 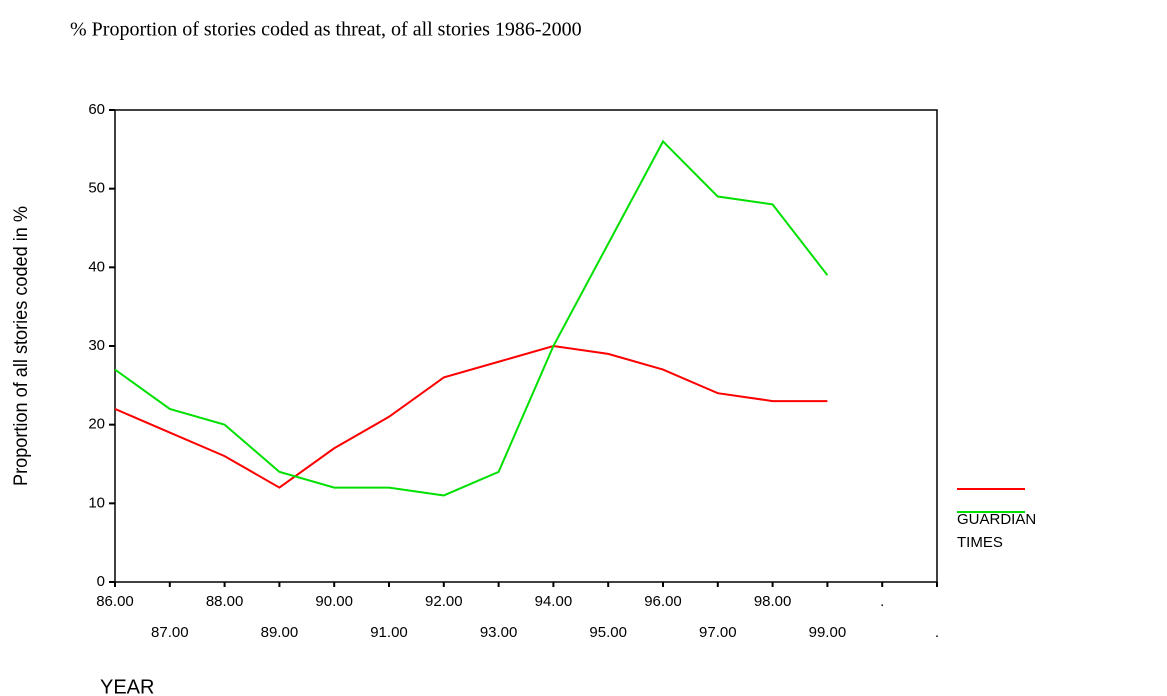 What do you see at coordinates (471, 416) in the screenshot?
I see `line` at bounding box center [471, 416].